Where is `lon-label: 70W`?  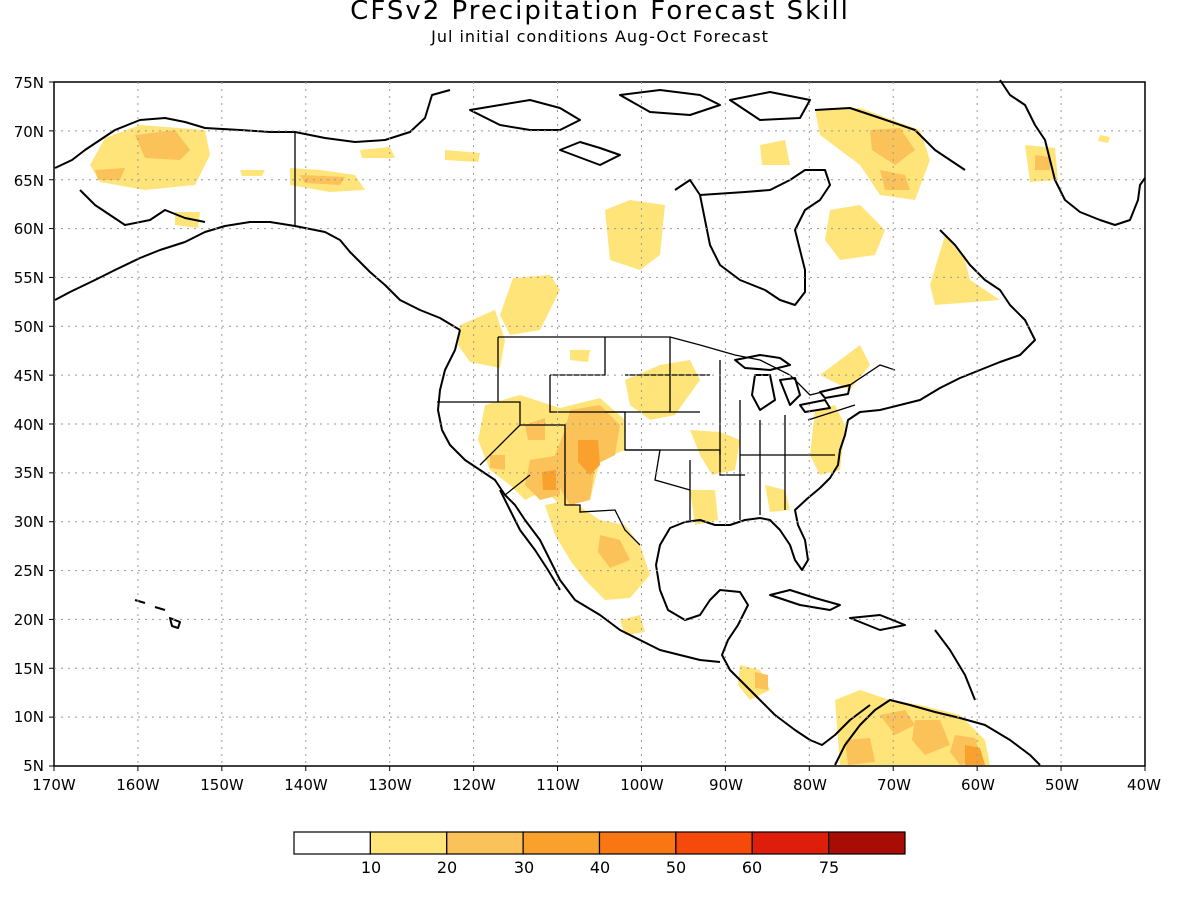 lon-label: 70W is located at coordinates (894, 785).